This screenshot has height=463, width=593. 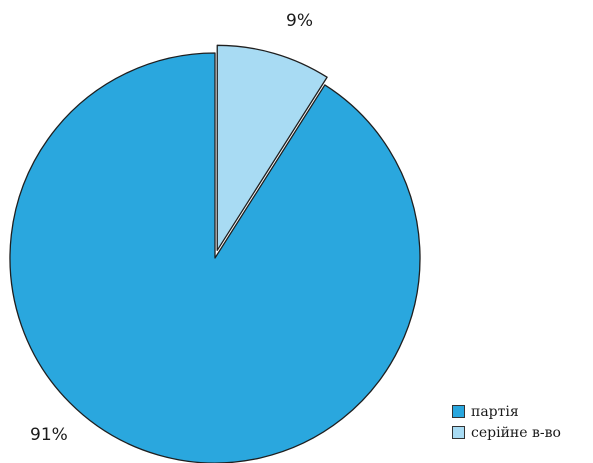 What do you see at coordinates (495, 411) in the screenshot?
I see `legend-label-party: партія` at bounding box center [495, 411].